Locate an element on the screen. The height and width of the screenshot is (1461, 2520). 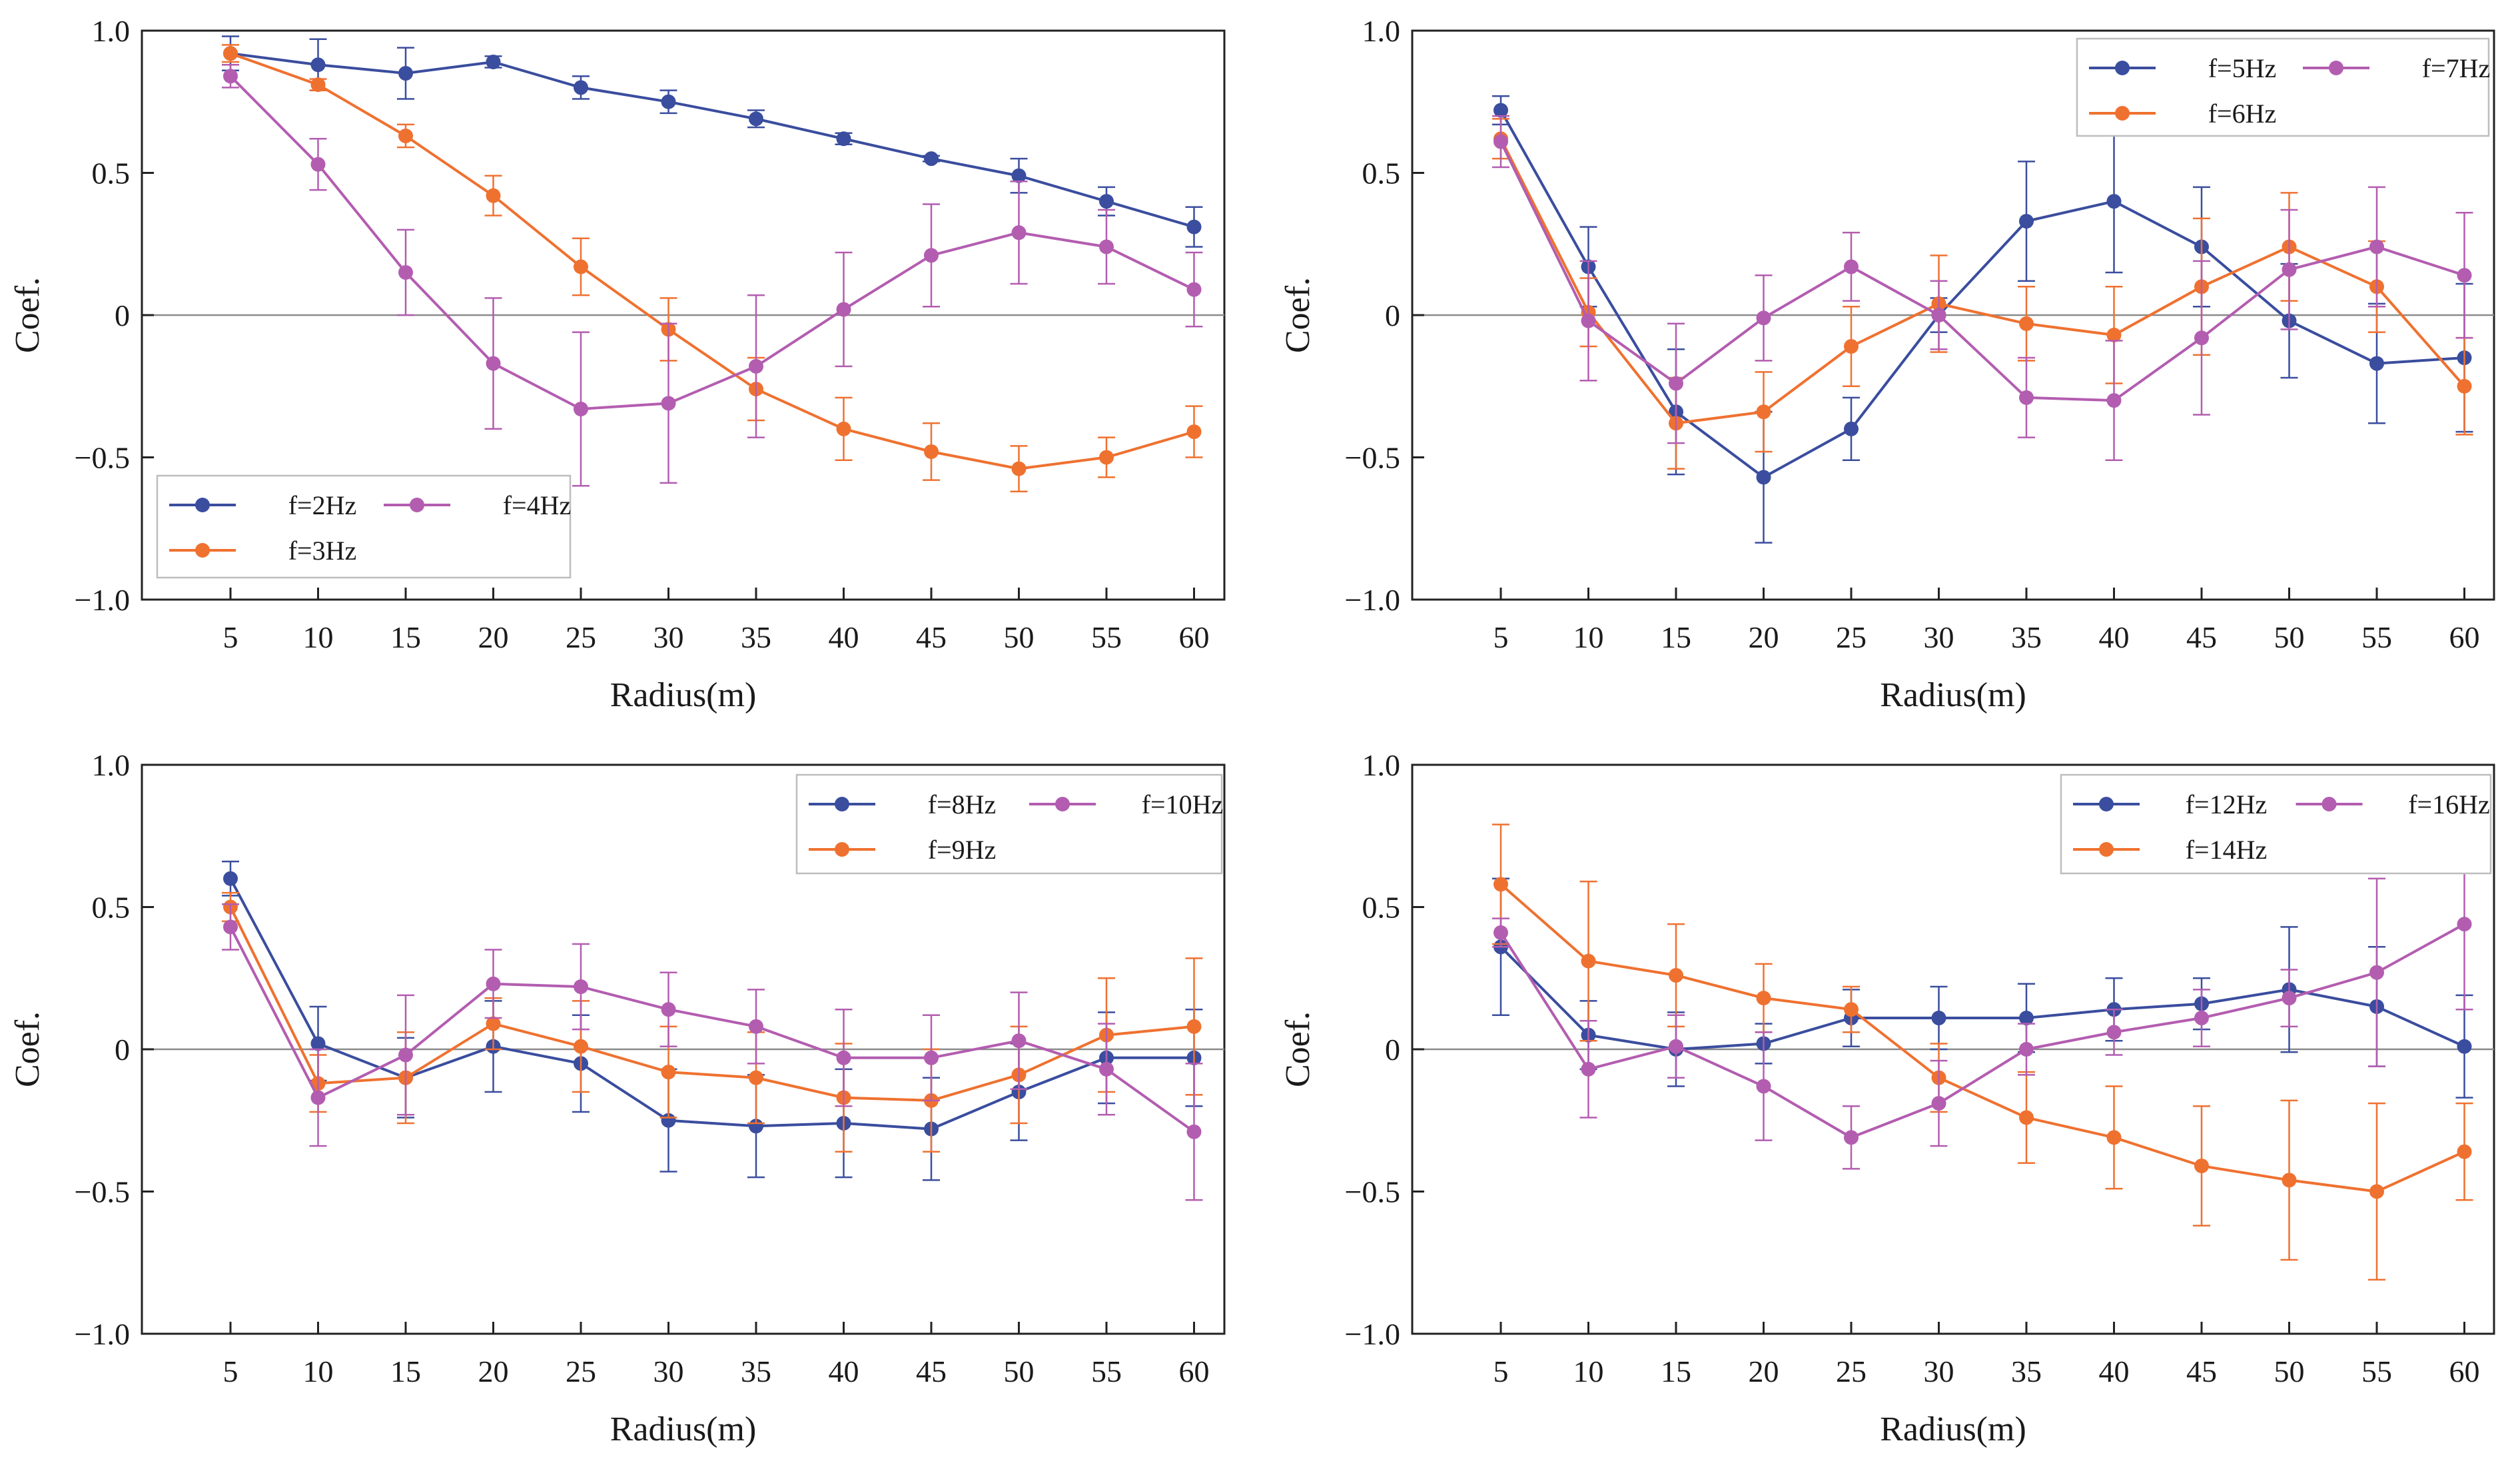
x-tick-label: 50 is located at coordinates (2289, 637).